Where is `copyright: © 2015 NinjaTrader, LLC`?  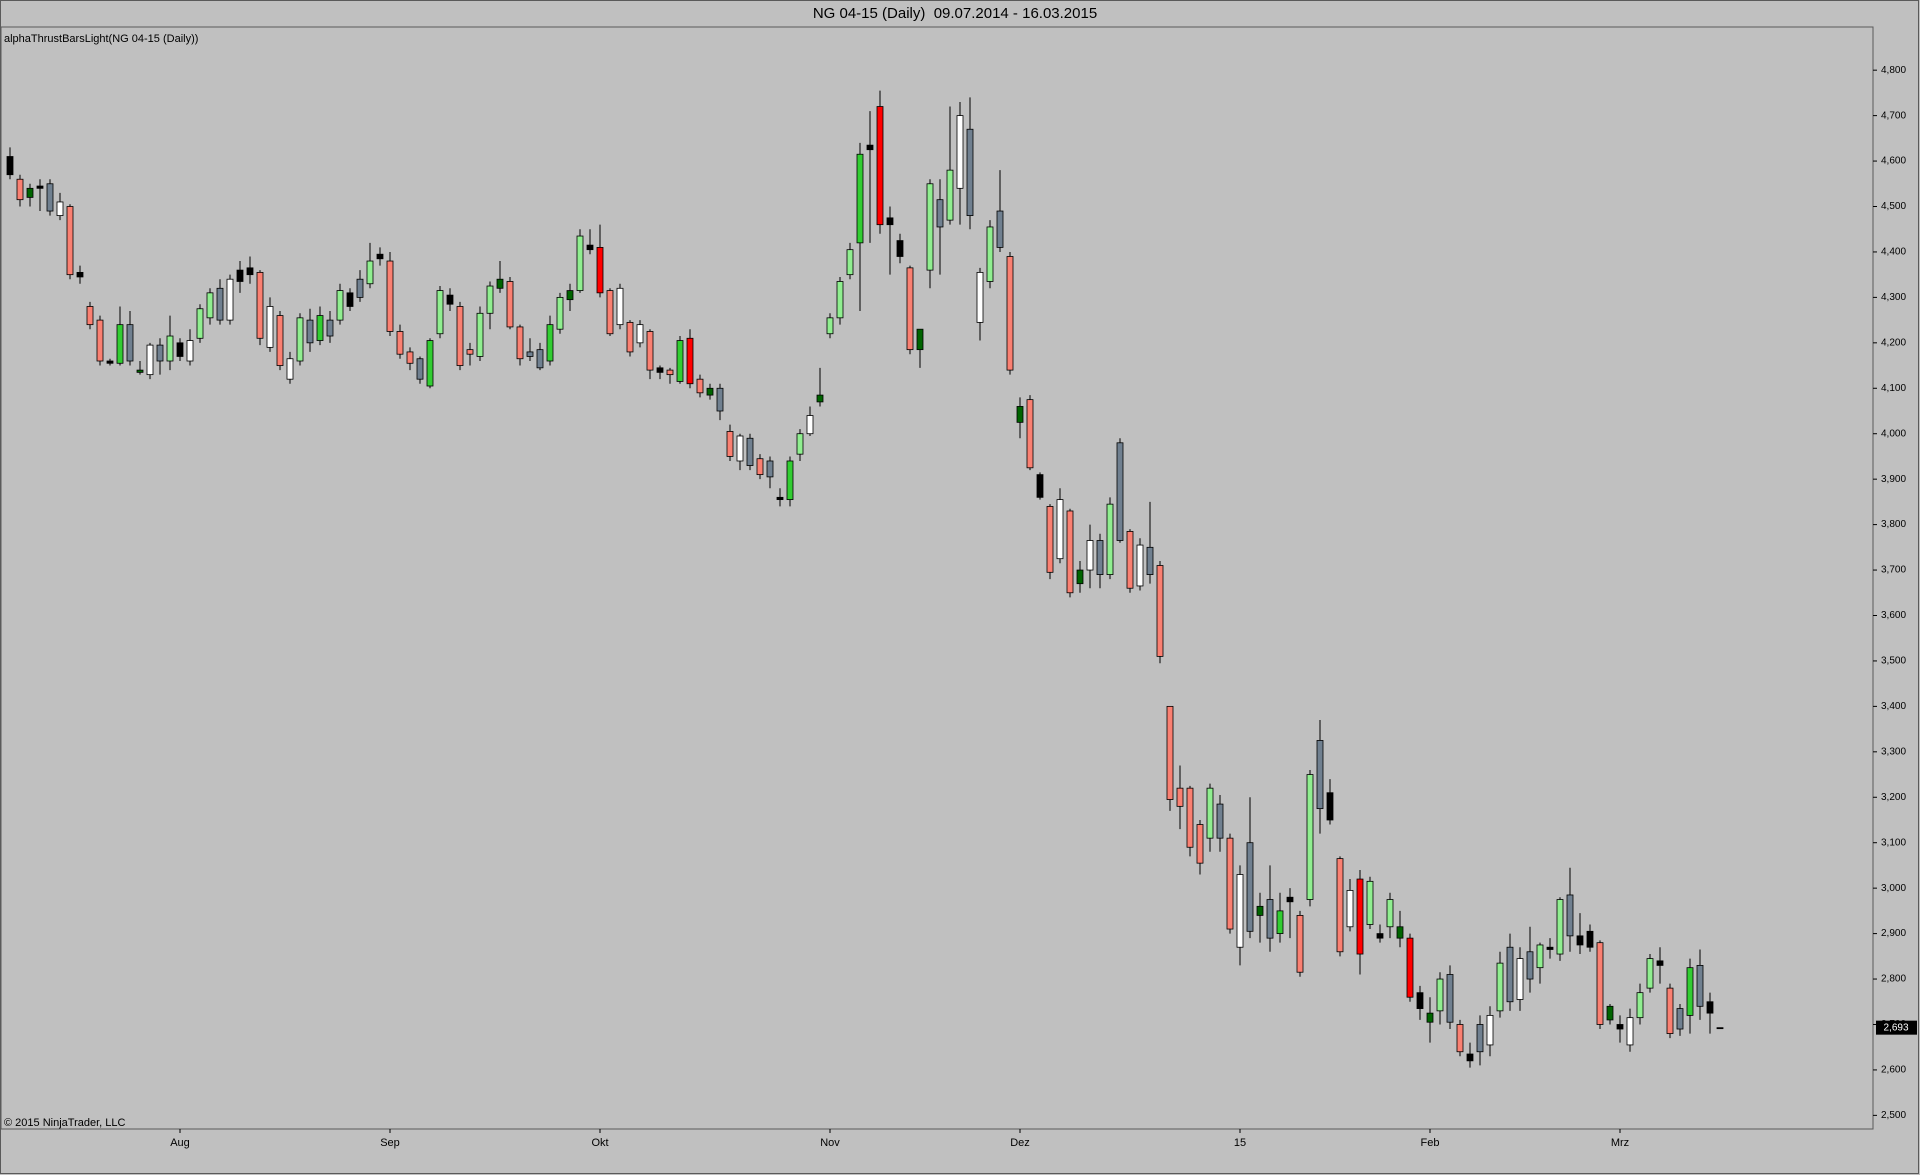
copyright: © 2015 NinjaTrader, LLC is located at coordinates (64, 1123).